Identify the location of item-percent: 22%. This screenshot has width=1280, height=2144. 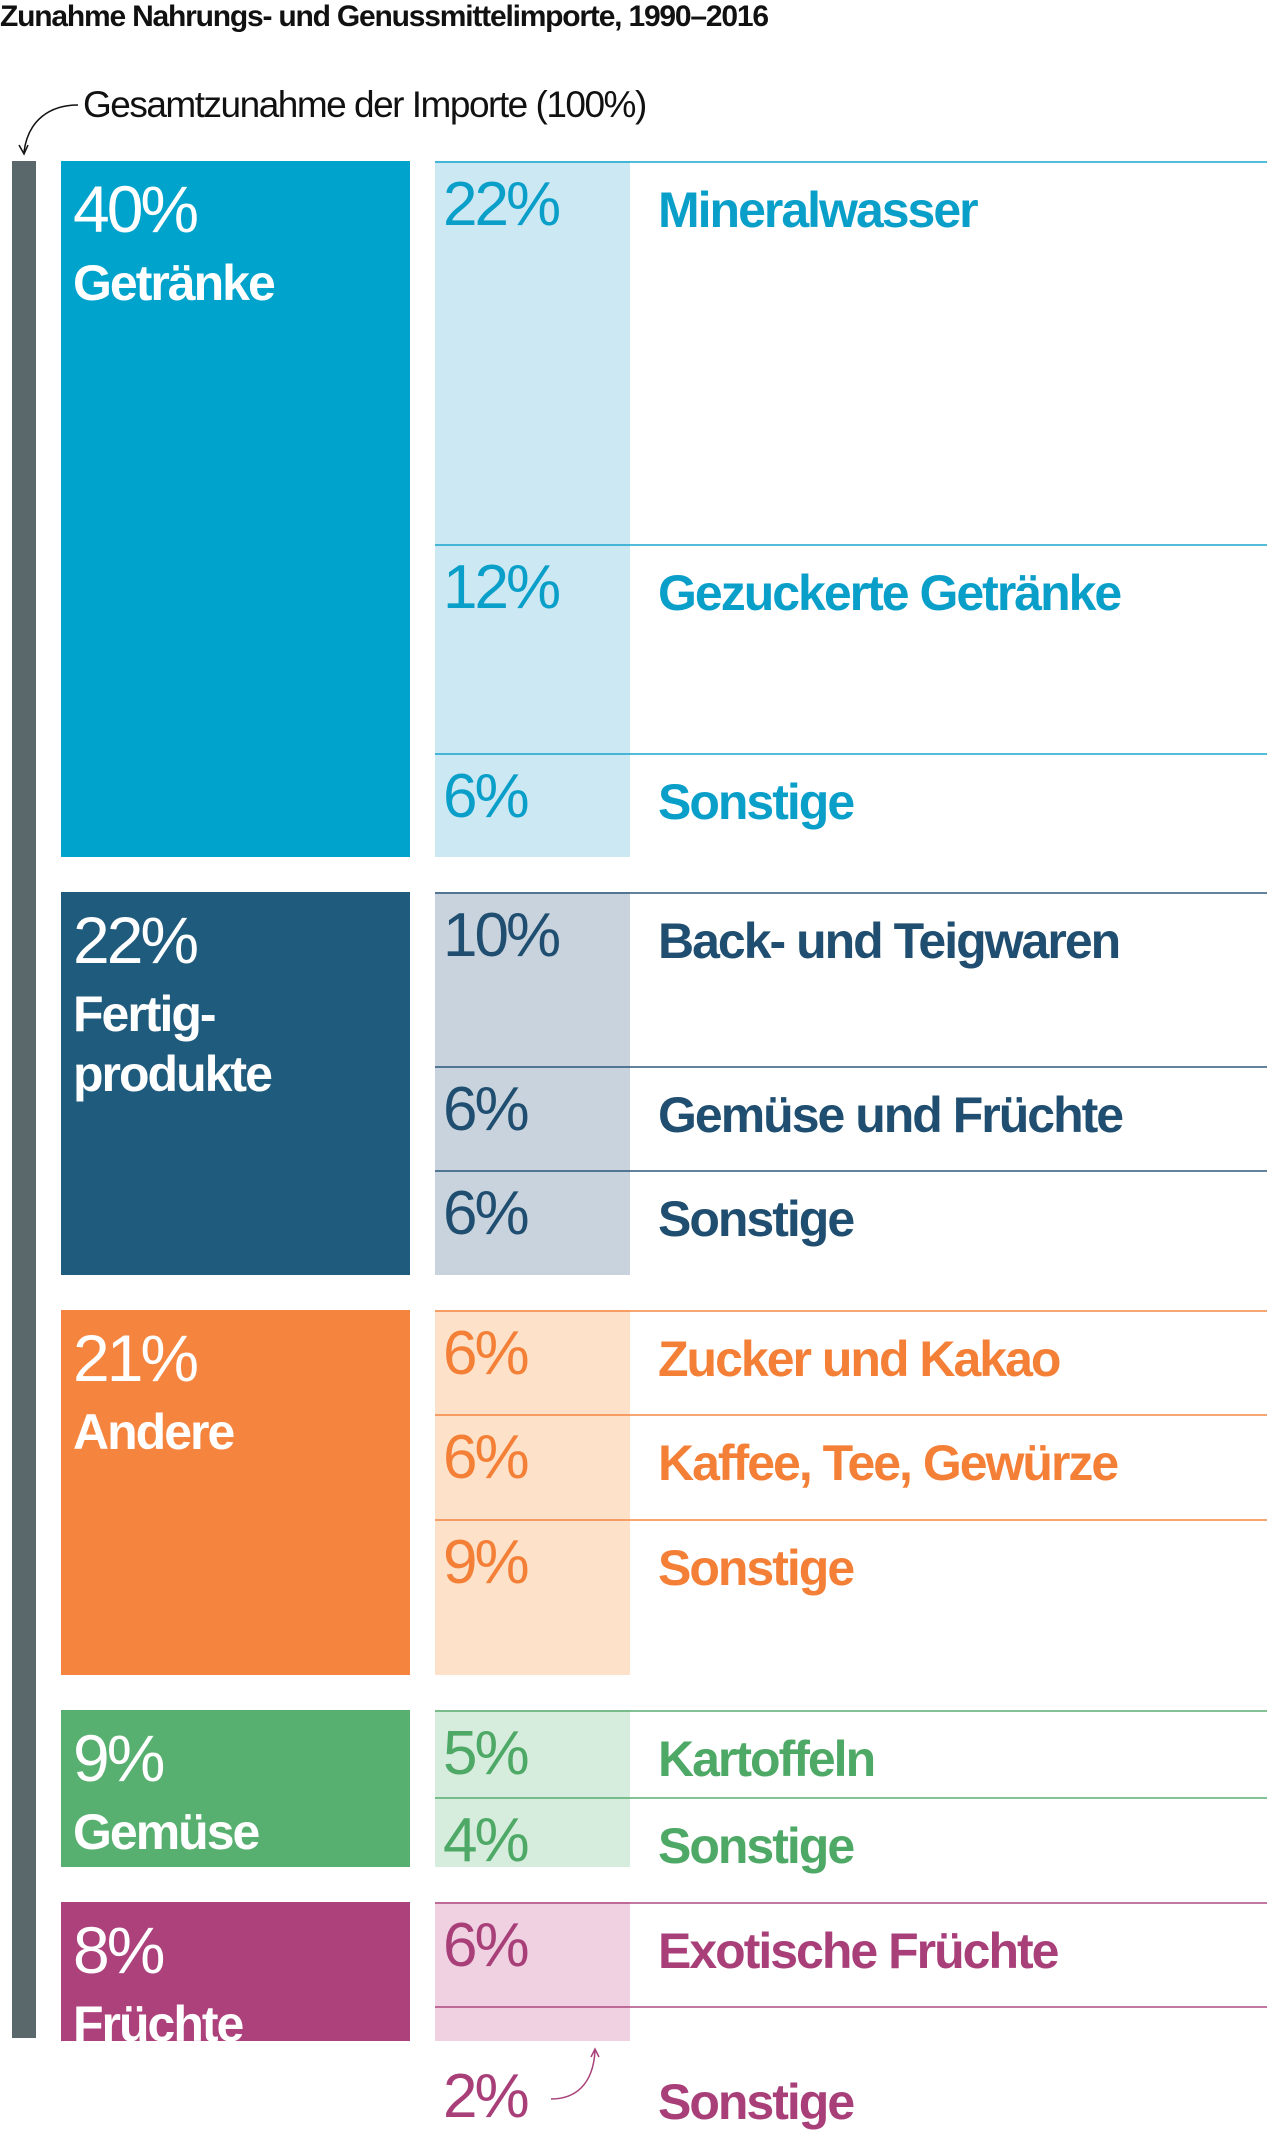
(502, 204).